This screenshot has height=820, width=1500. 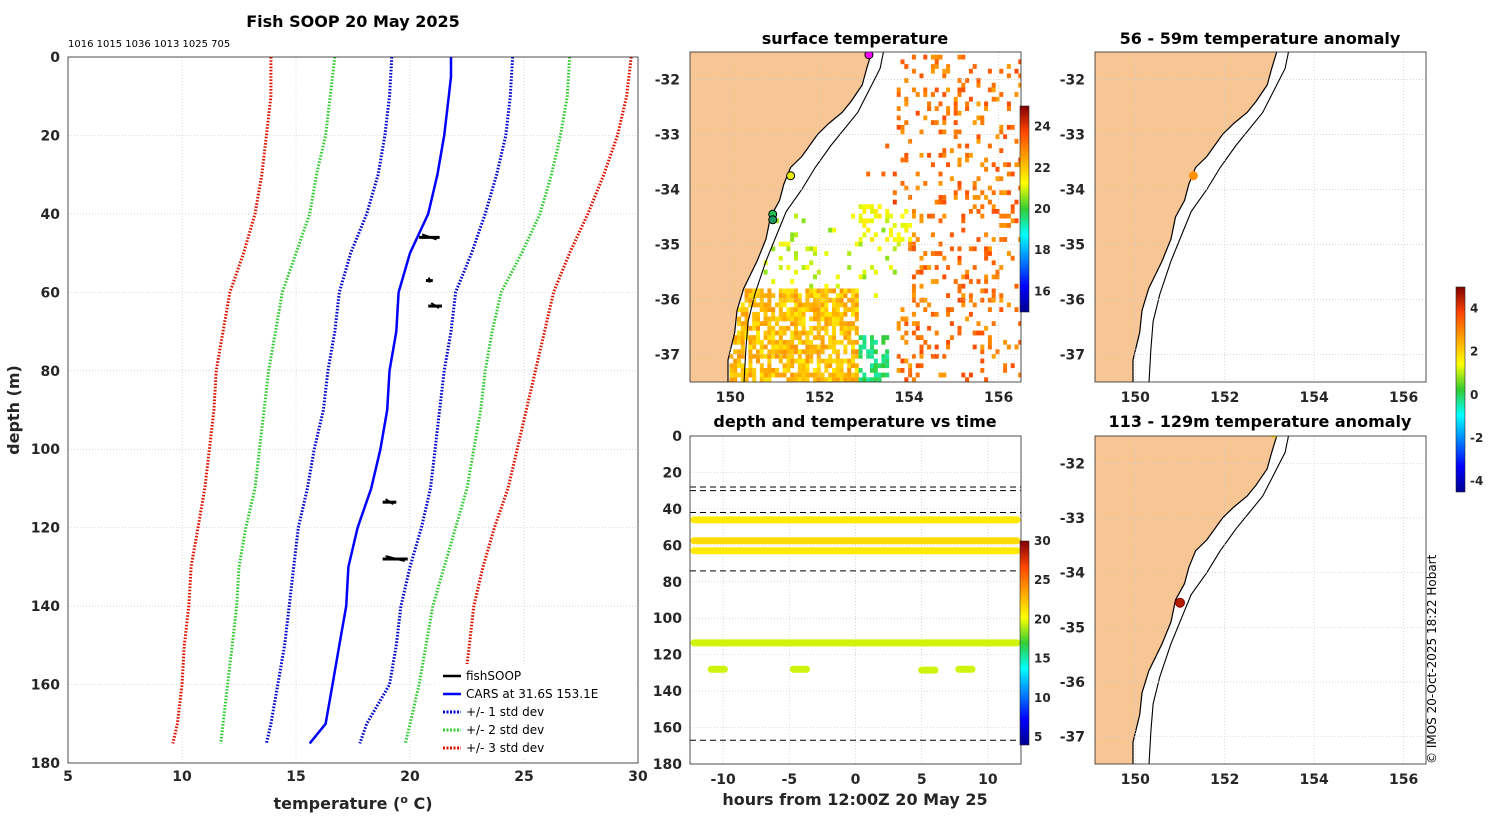 What do you see at coordinates (1072, 356) in the screenshot?
I see `anom56-ytick: -37` at bounding box center [1072, 356].